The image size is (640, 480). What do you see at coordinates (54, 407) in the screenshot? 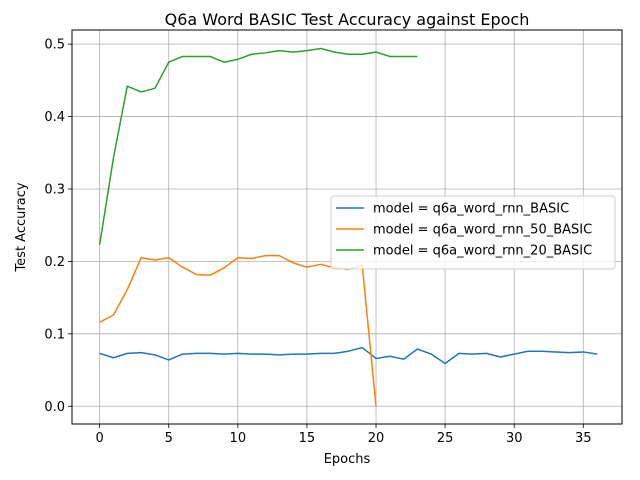
I see `y-tick-label: 0.0` at bounding box center [54, 407].